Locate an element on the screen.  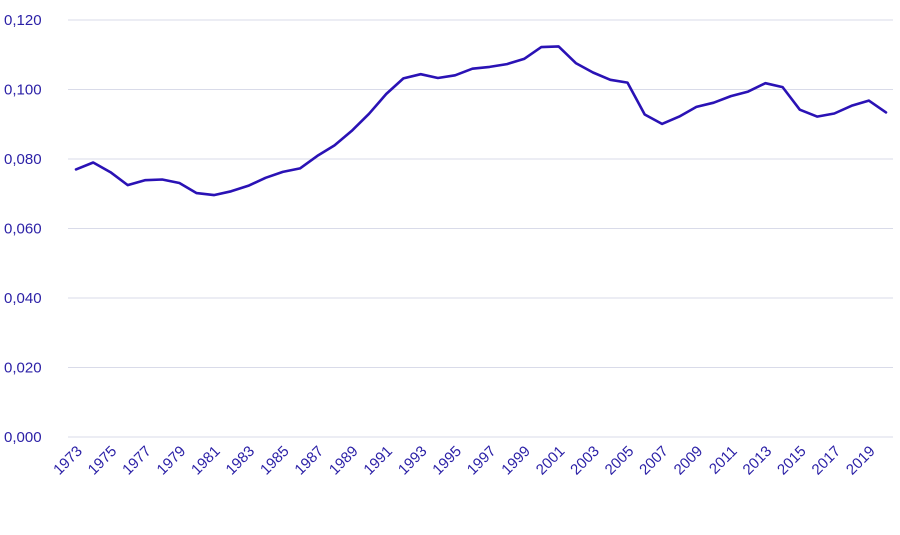
x-tick-label: 1983 is located at coordinates (241, 461).